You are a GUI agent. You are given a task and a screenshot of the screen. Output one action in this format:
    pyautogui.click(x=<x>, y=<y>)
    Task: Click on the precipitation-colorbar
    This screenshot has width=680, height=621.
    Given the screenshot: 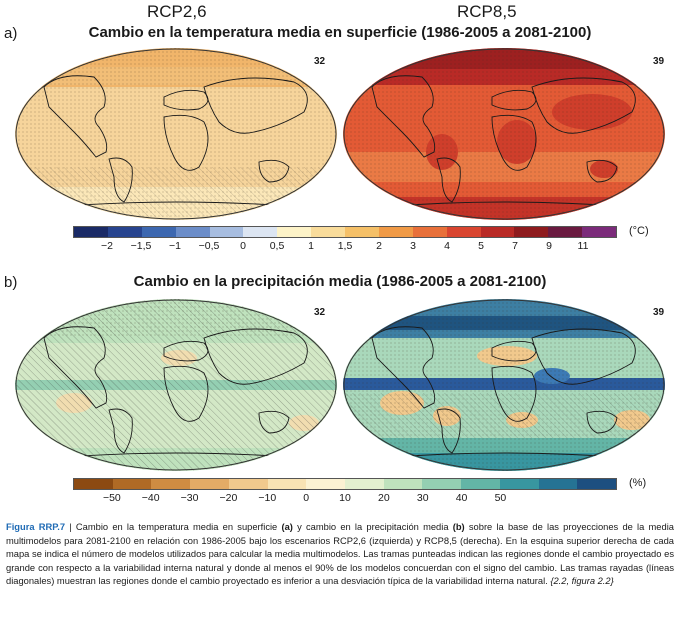 What is the action you would take?
    pyautogui.click(x=345, y=484)
    